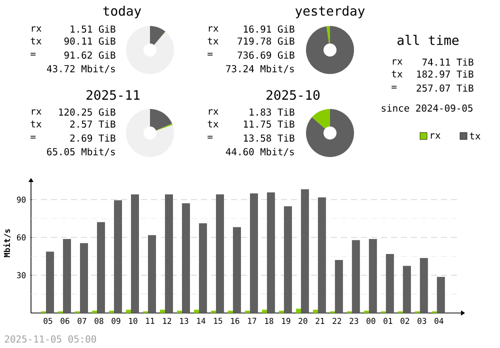 The image size is (500, 348). Describe the element at coordinates (428, 40) in the screenshot. I see `text: all time` at that location.